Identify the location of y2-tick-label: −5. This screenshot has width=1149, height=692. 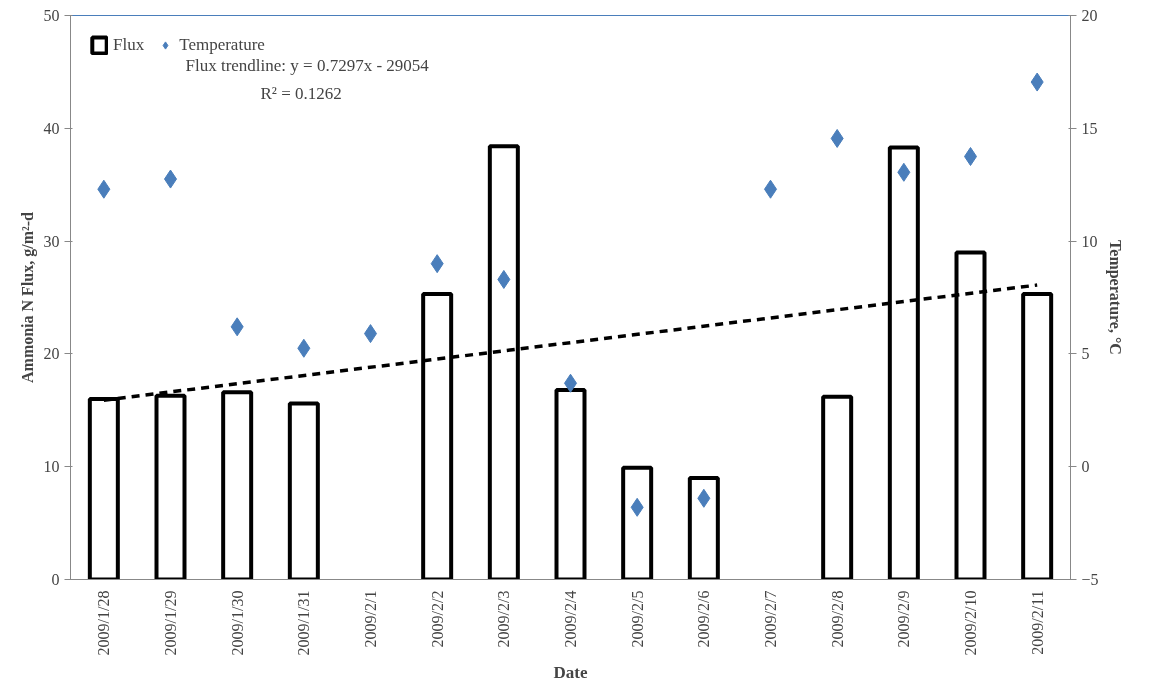
(1090, 579).